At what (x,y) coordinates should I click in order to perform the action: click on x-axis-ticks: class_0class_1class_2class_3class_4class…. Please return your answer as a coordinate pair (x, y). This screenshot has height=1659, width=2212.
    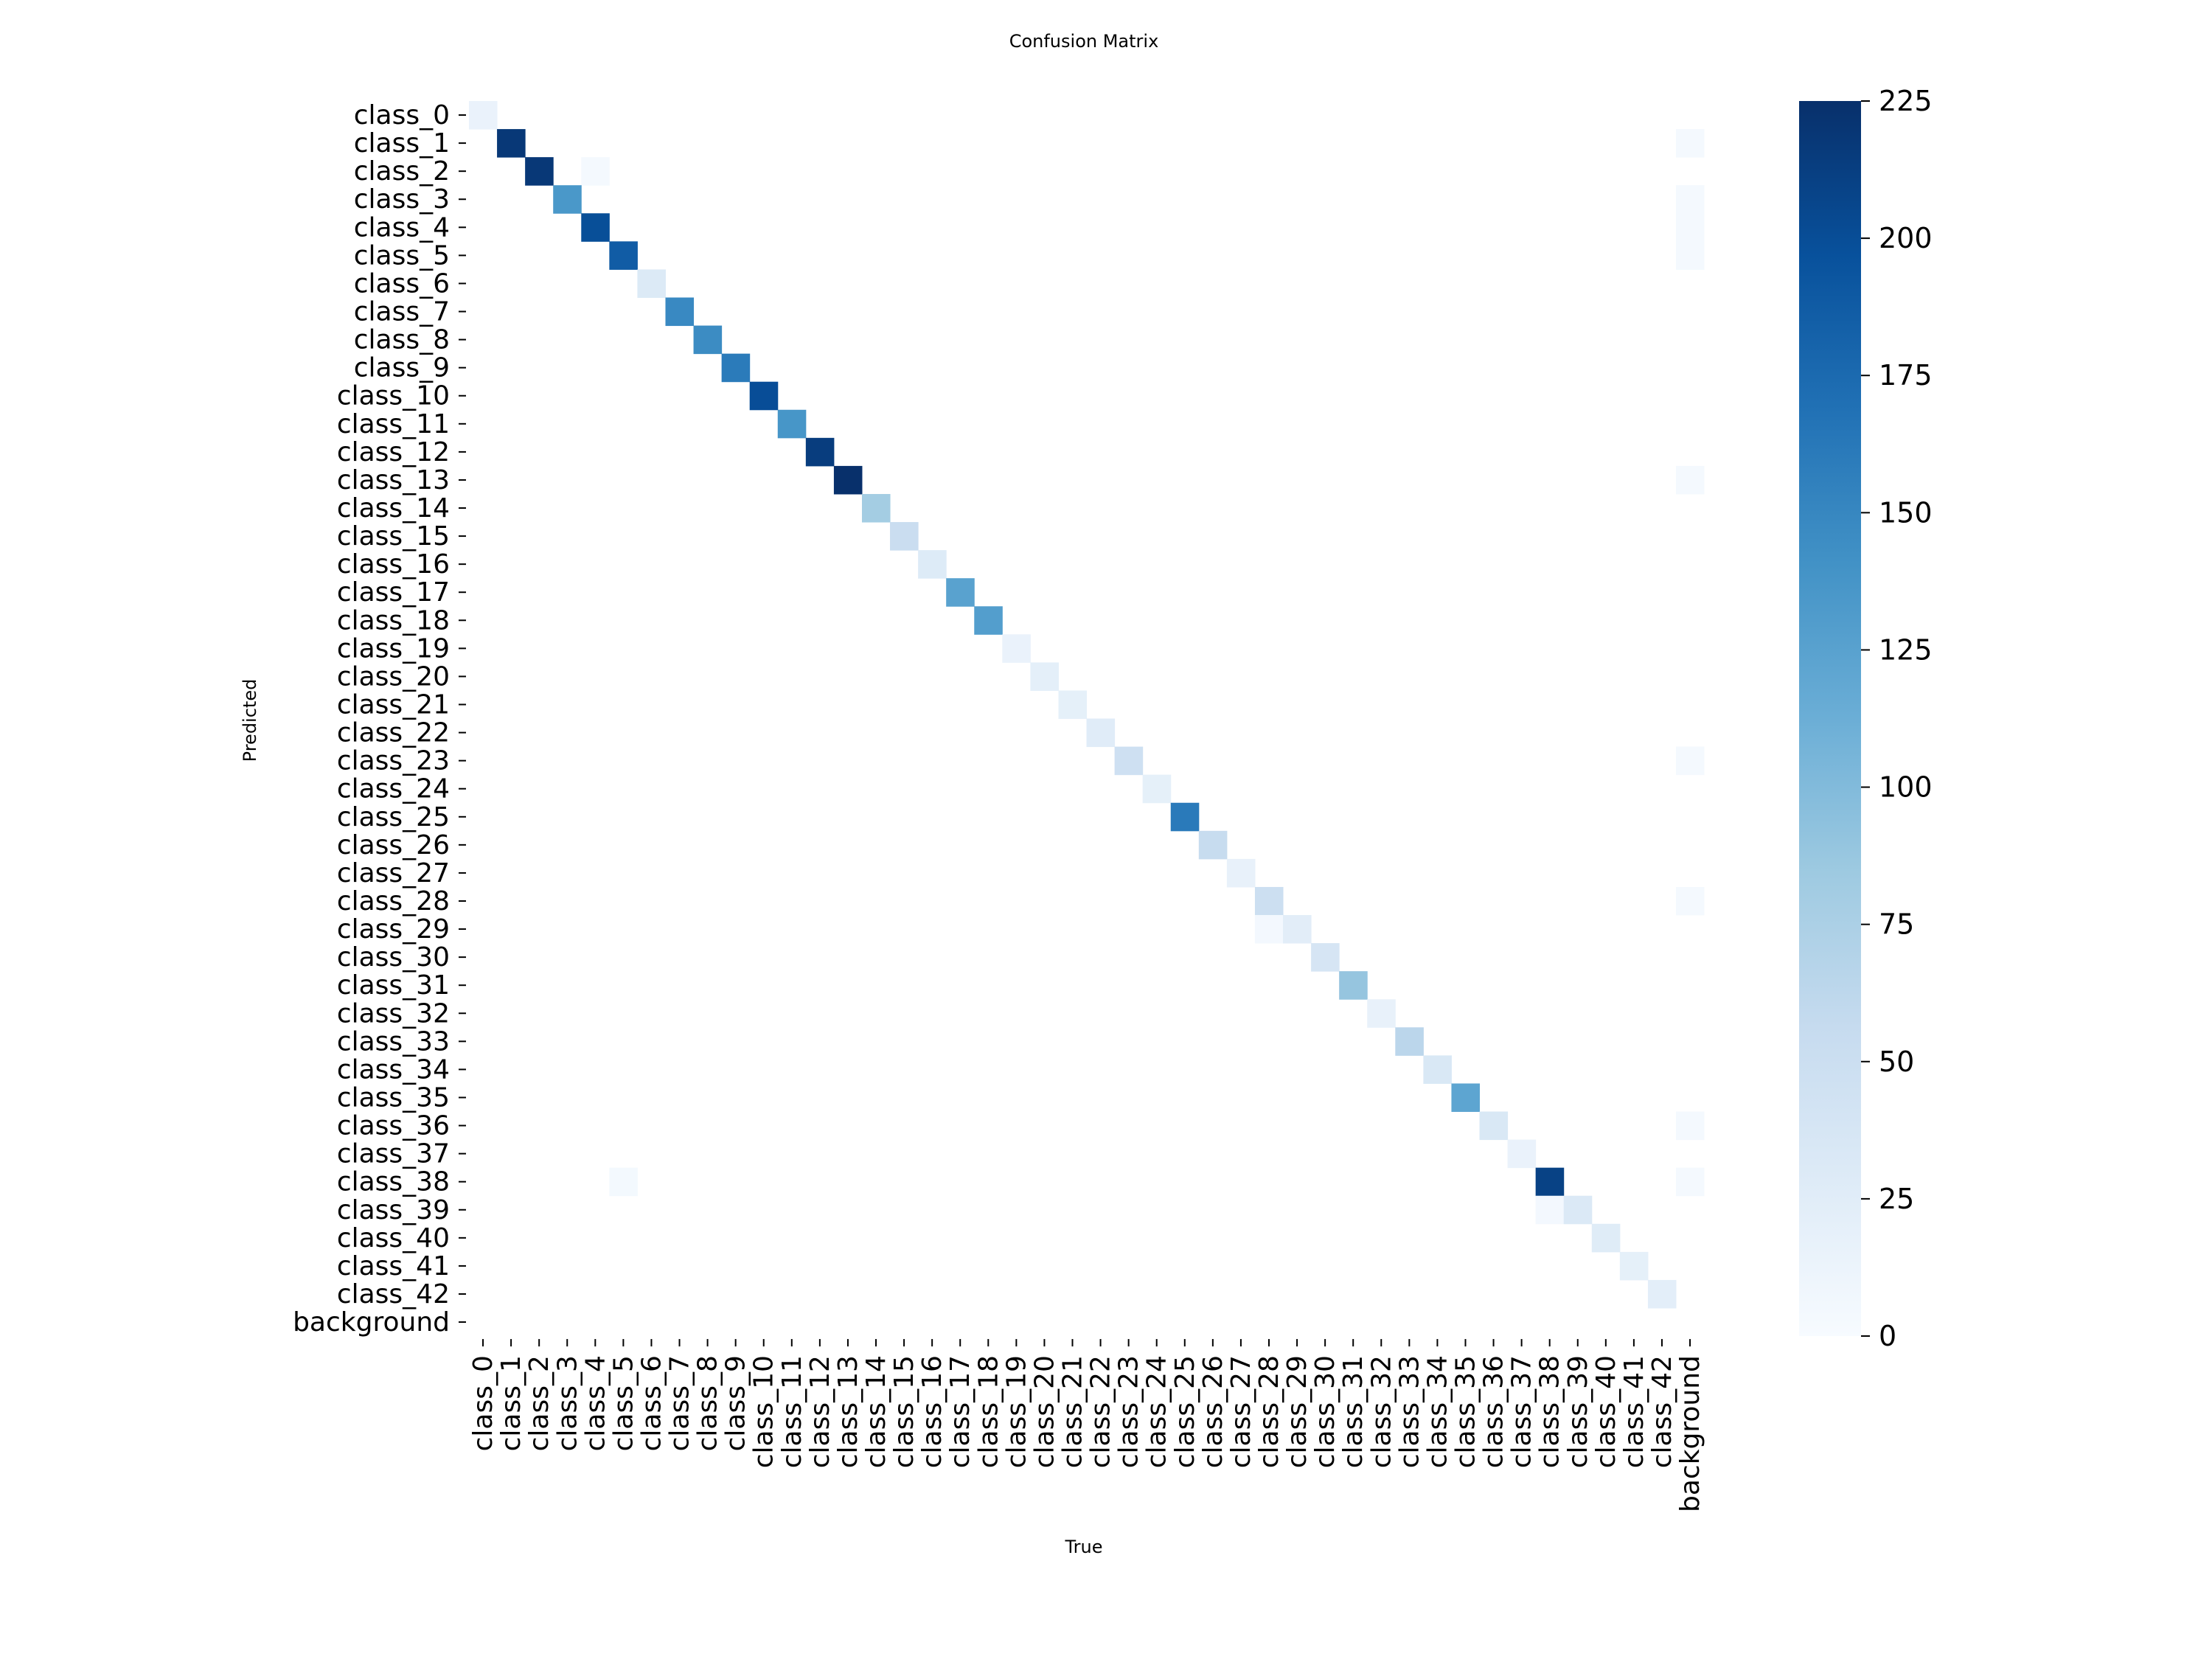
    Looking at the image, I should click on (1086, 1425).